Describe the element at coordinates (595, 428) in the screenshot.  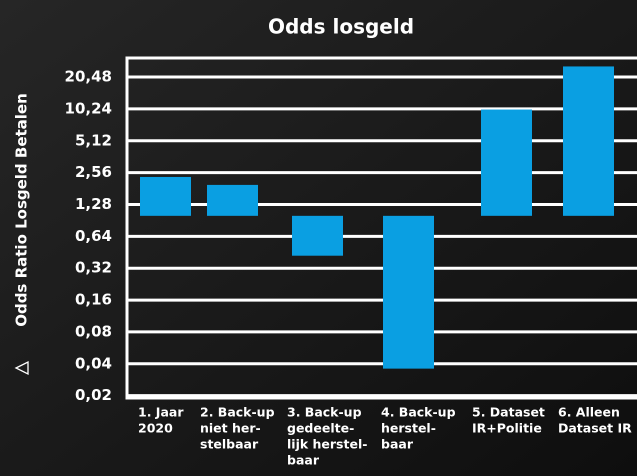
I see `x-tick-label: Dataset IR` at that location.